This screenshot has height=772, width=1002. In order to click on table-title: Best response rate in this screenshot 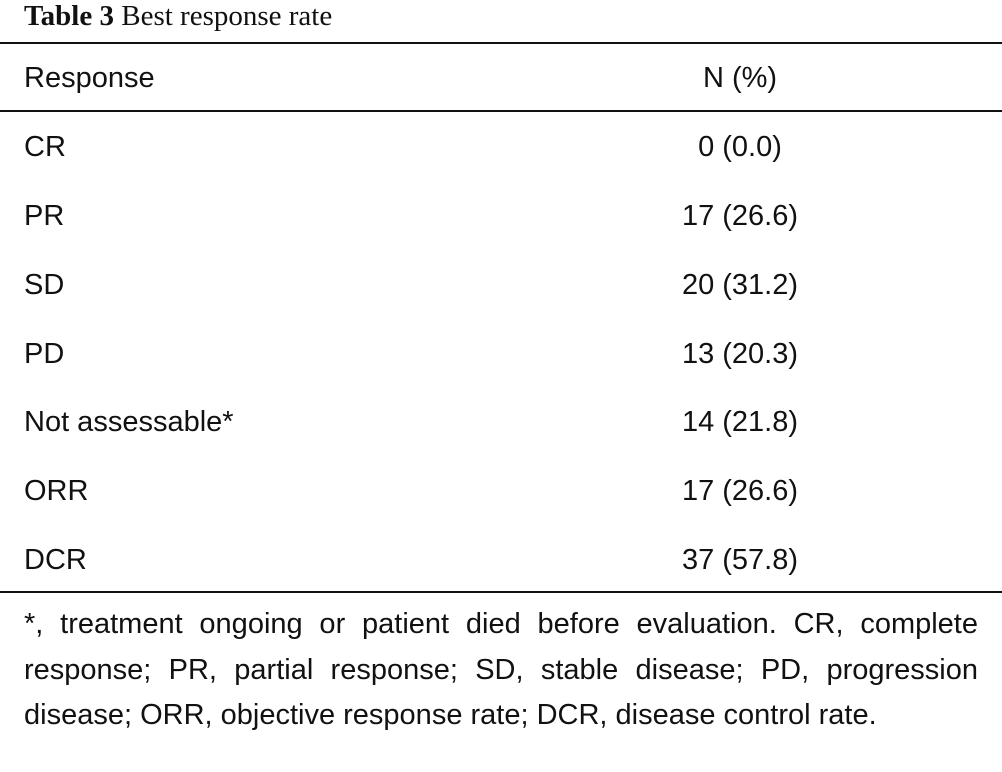, I will do `click(227, 16)`.